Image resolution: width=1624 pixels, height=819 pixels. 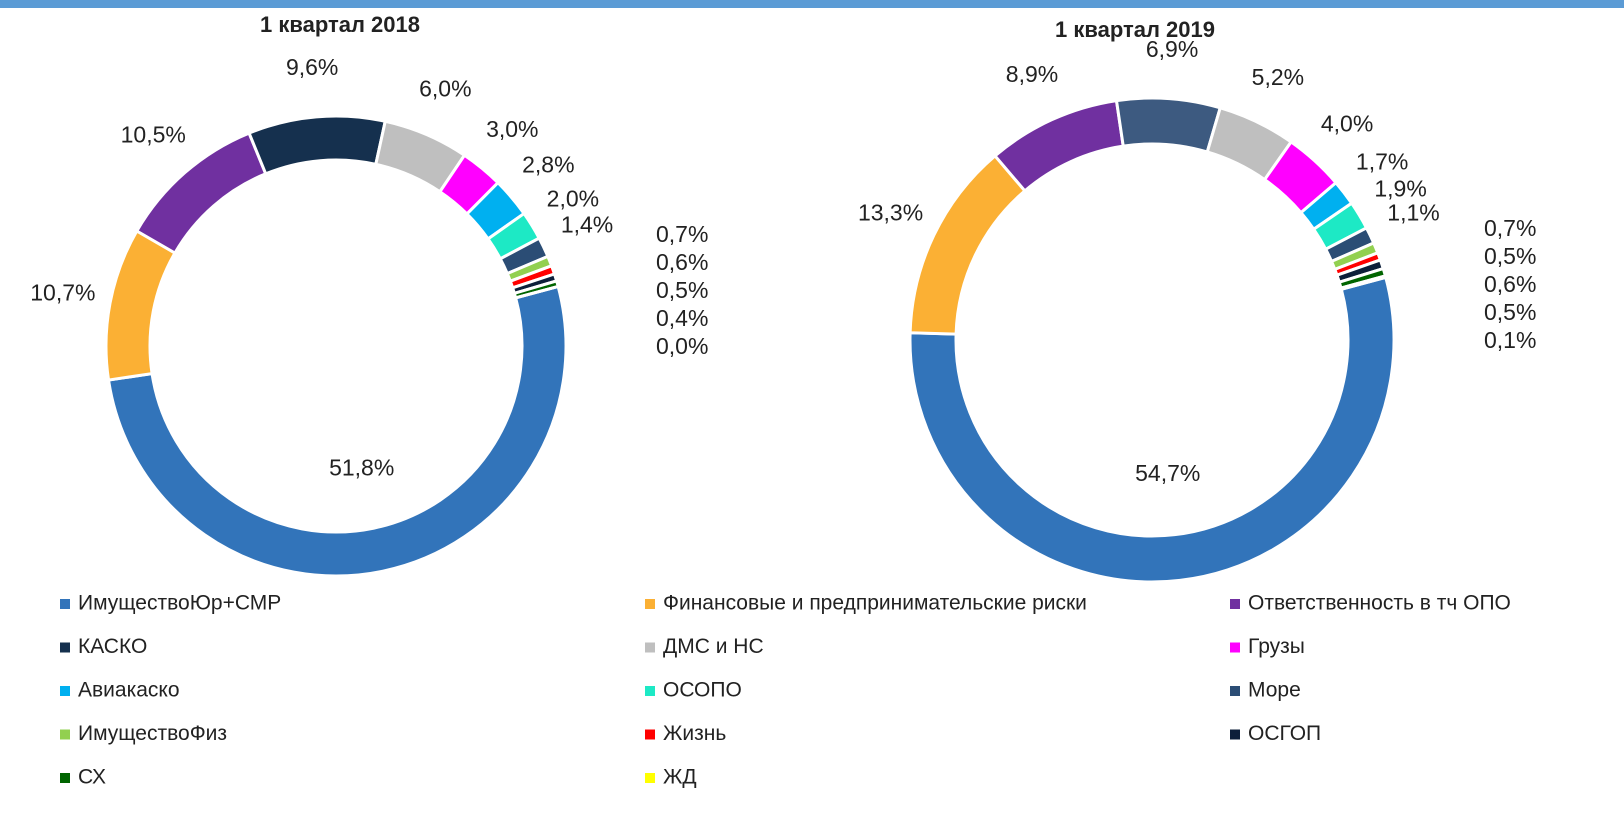 I want to click on data-label: 51,8%, so click(x=361, y=467).